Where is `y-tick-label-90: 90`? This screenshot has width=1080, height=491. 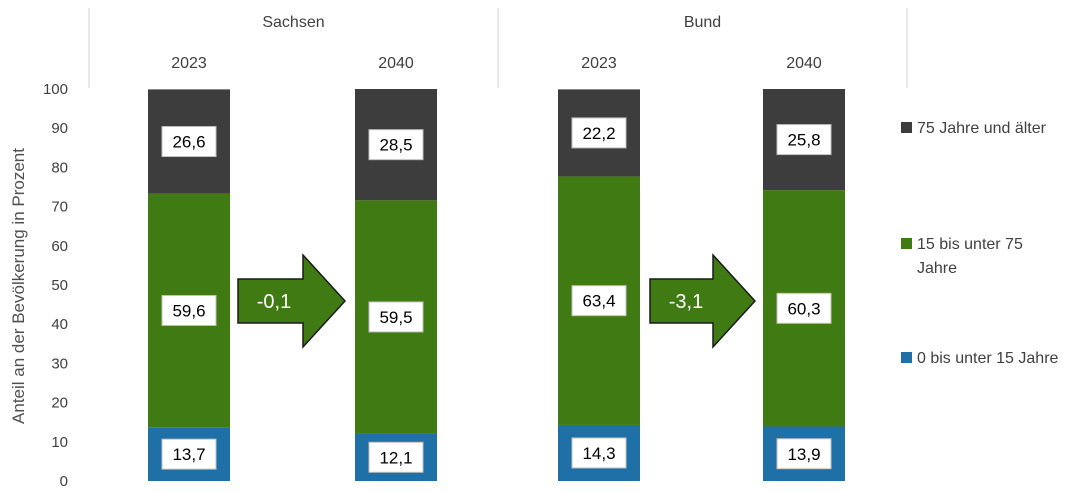 y-tick-label-90: 90 is located at coordinates (59, 128).